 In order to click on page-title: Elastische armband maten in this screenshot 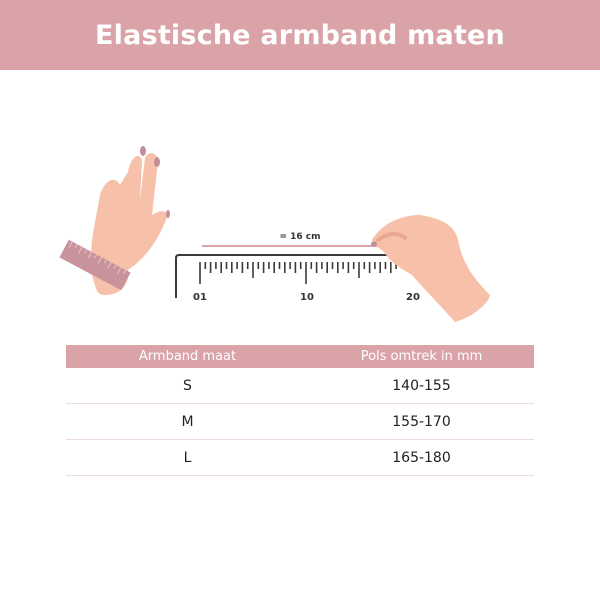, I will do `click(300, 35)`.